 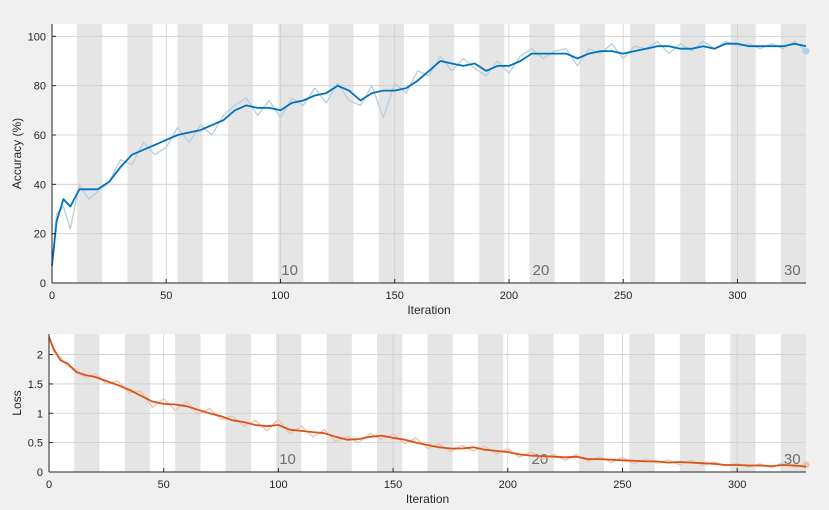 I want to click on accuracy-y-tick-label: 20, so click(x=40, y=235).